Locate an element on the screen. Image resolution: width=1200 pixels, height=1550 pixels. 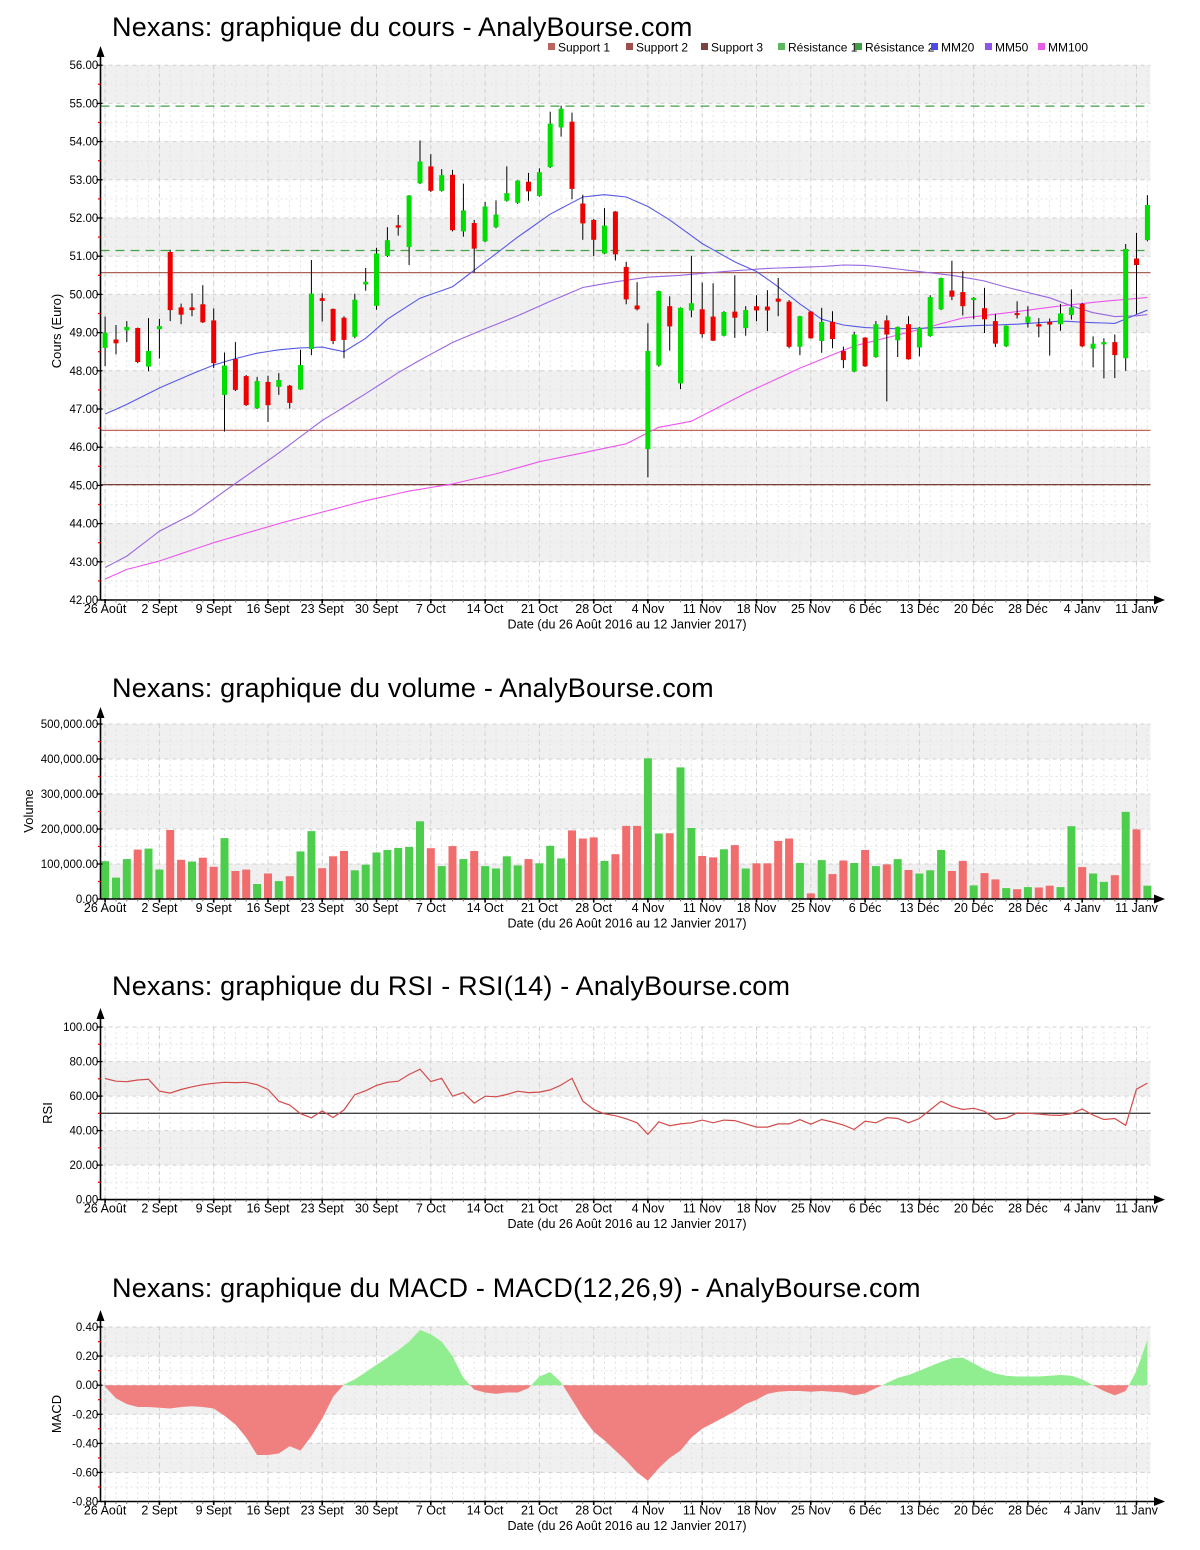
svg-text: 0.40 is located at coordinates (87, 1328).